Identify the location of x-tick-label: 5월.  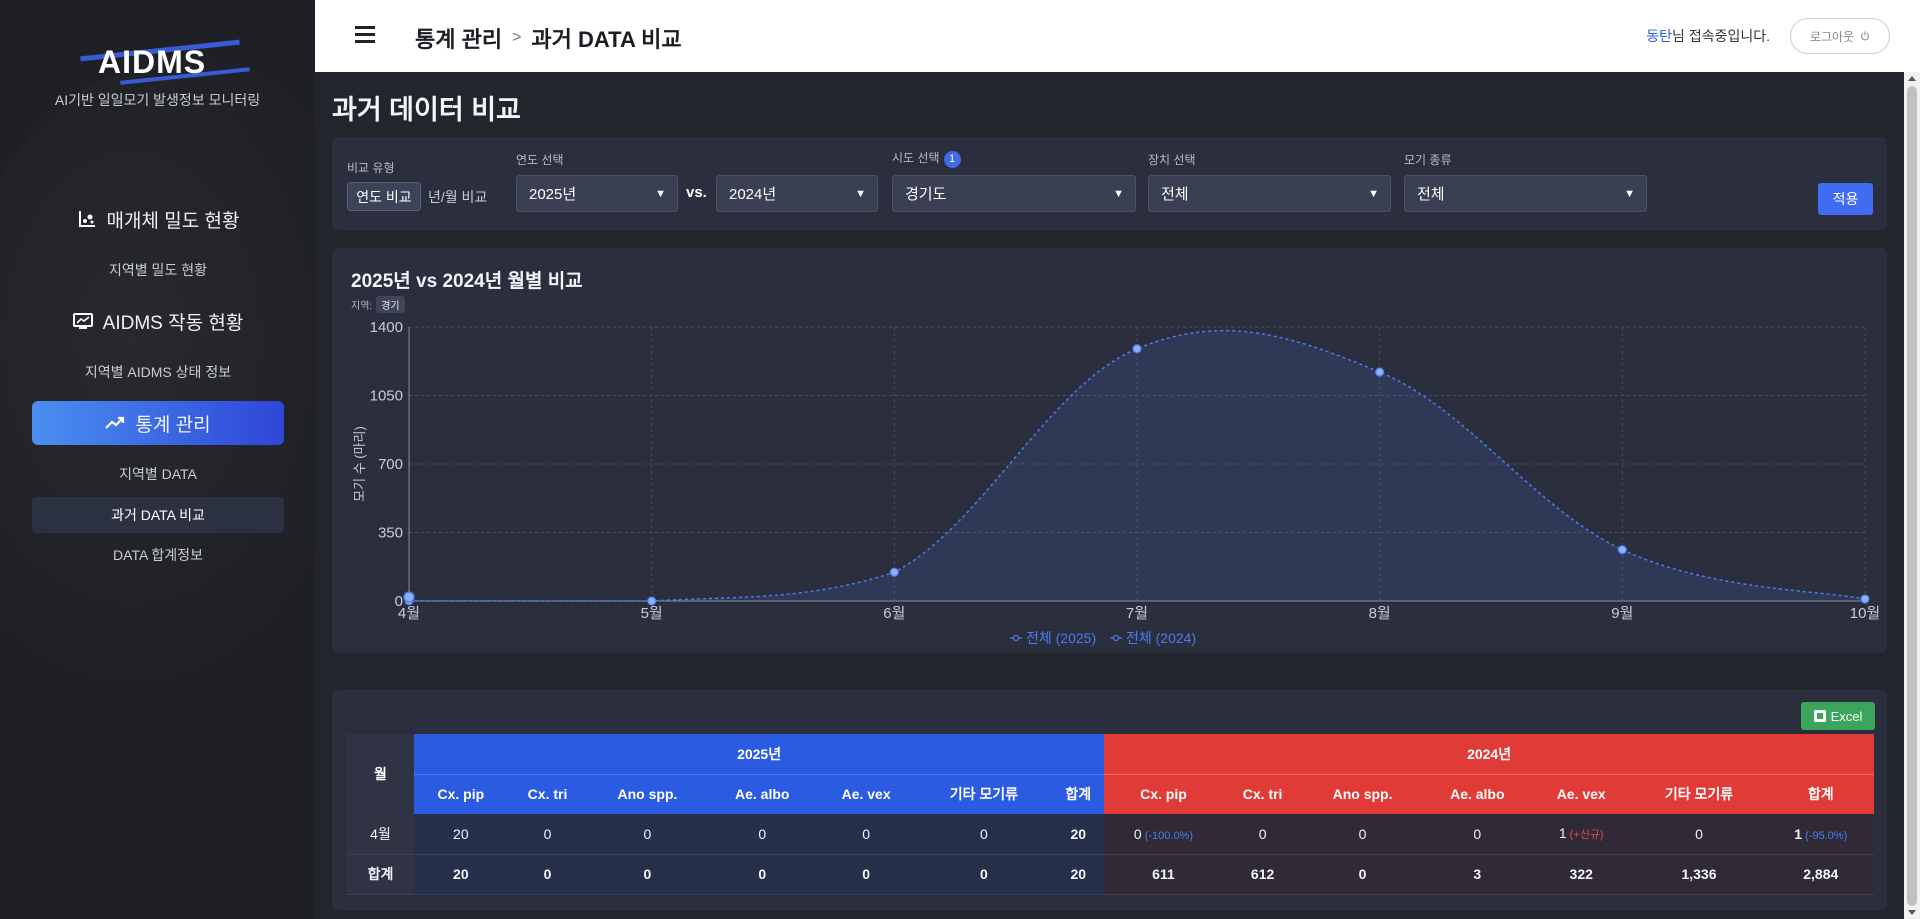
(652, 613).